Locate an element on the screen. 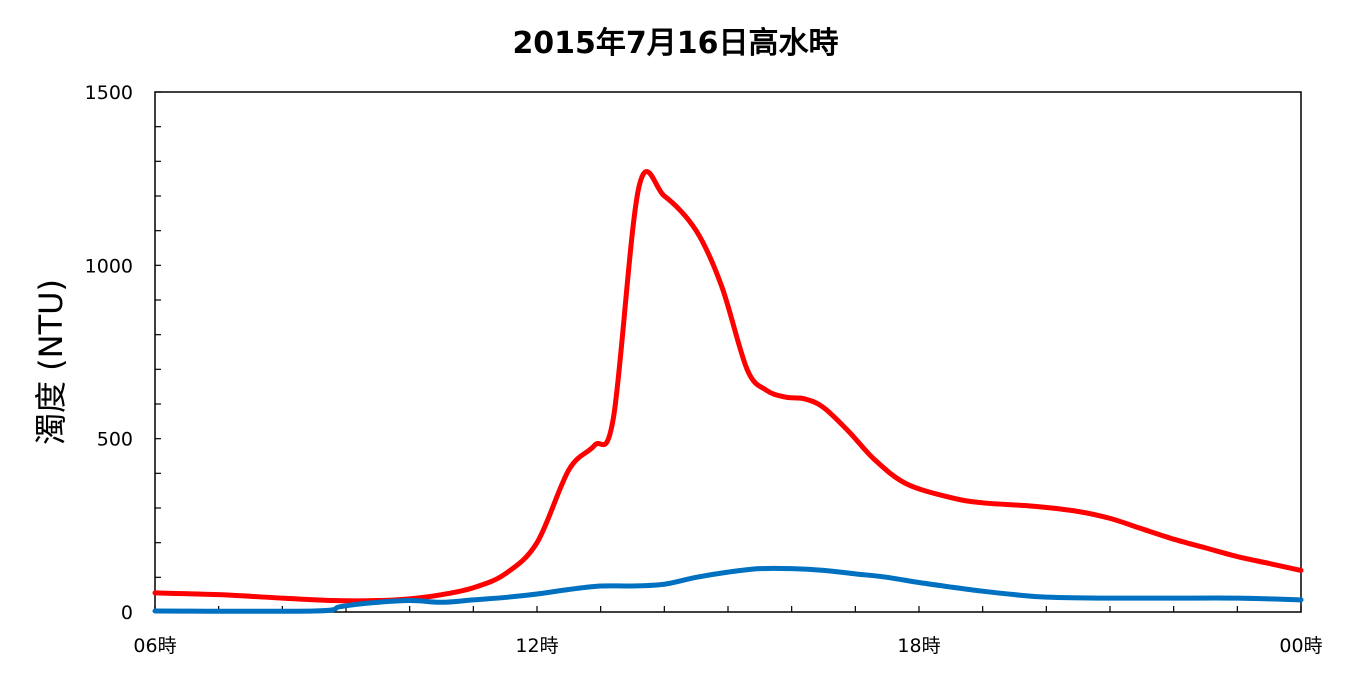 This screenshot has height=676, width=1351. y-axis-label: 濁度 (NTU) is located at coordinates (51, 362).